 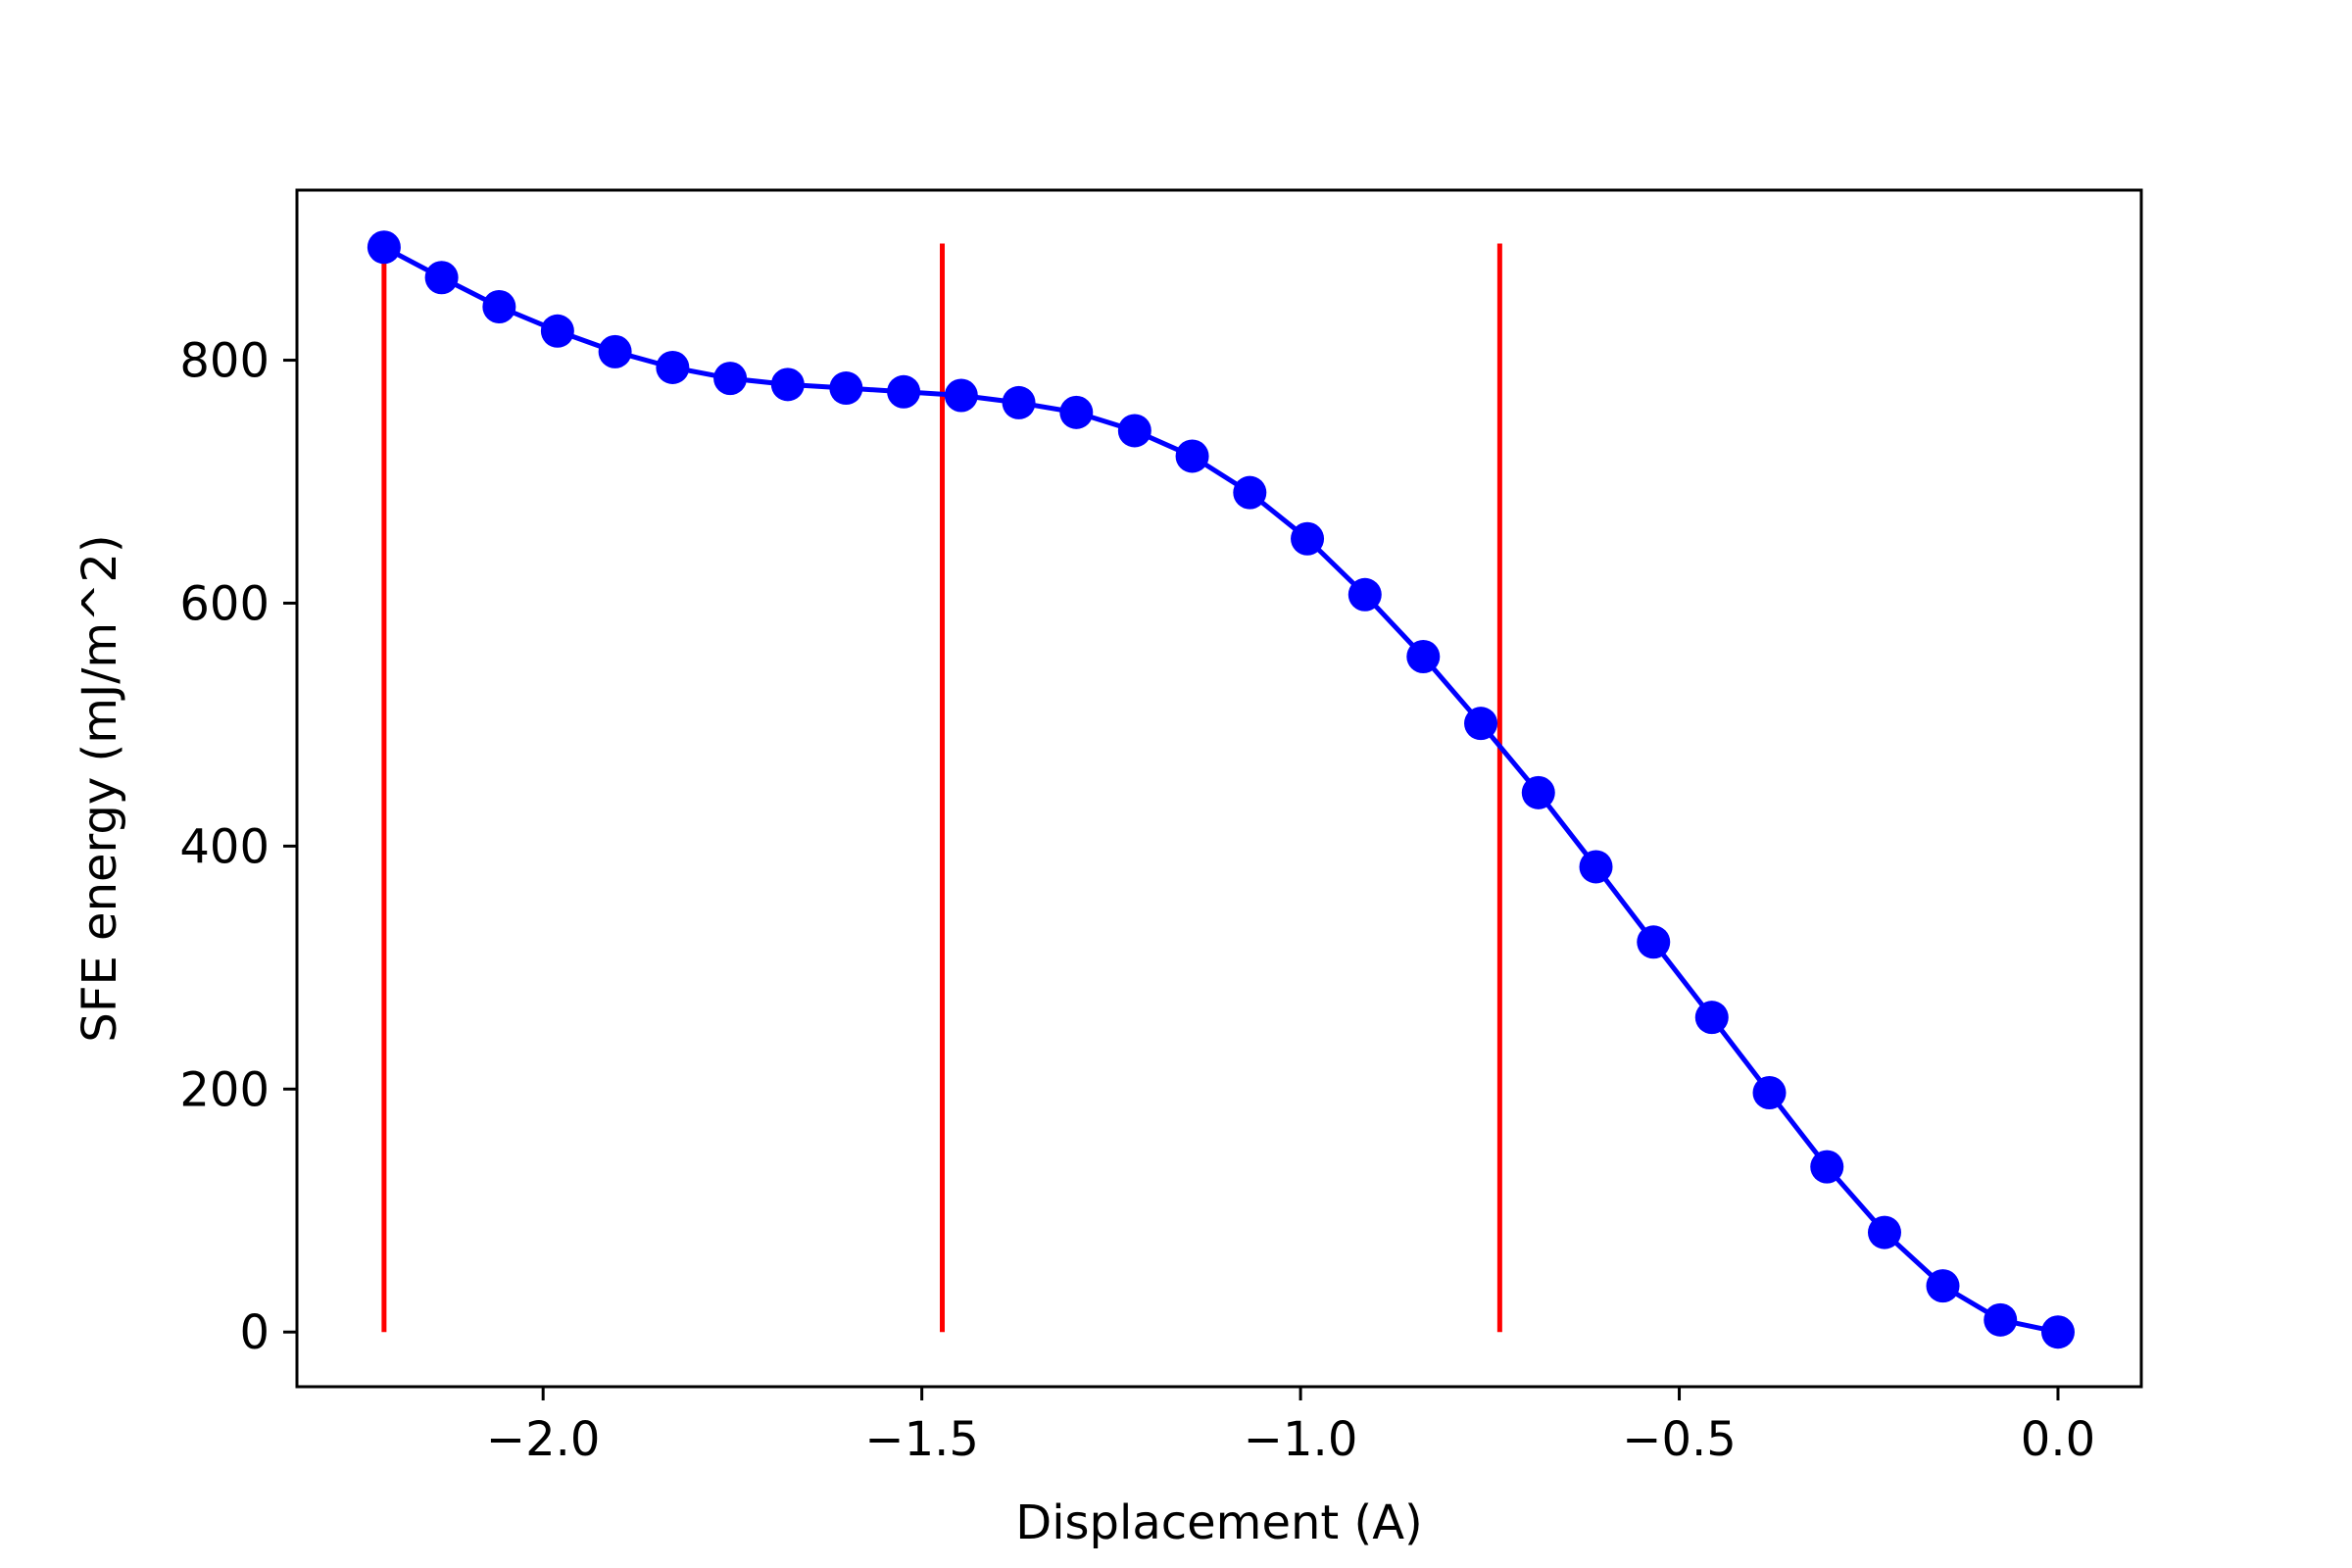 I want to click on x-tick-label: −0.5, so click(x=1679, y=1439).